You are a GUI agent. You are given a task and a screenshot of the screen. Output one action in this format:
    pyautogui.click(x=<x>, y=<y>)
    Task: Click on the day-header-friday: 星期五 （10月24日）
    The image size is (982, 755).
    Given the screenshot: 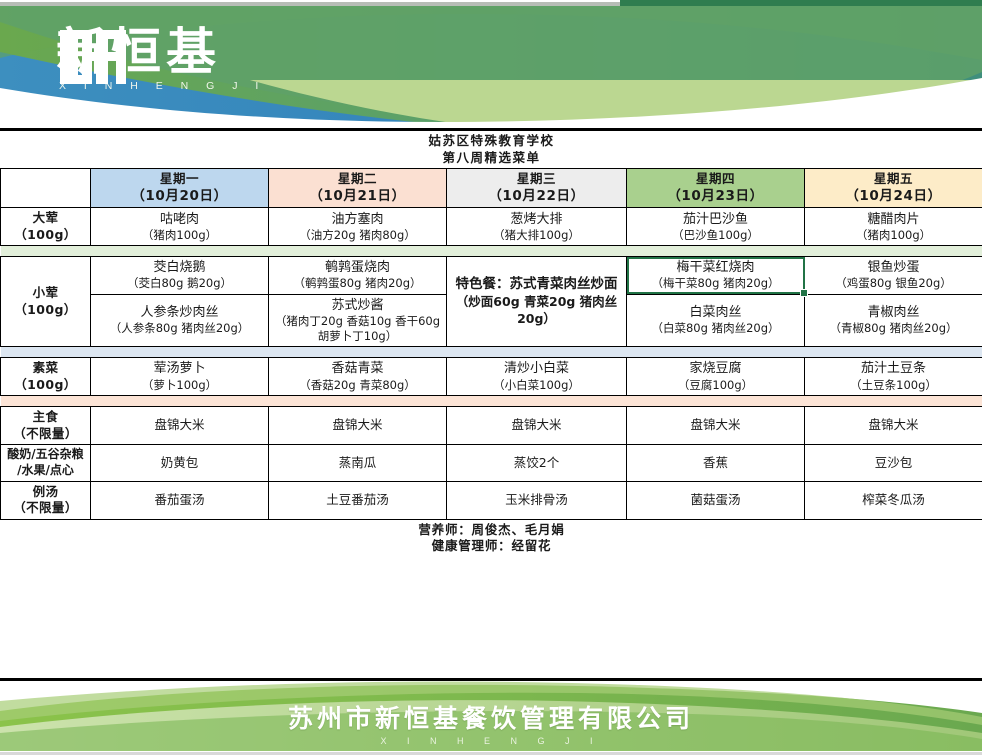 What is the action you would take?
    pyautogui.click(x=892, y=188)
    